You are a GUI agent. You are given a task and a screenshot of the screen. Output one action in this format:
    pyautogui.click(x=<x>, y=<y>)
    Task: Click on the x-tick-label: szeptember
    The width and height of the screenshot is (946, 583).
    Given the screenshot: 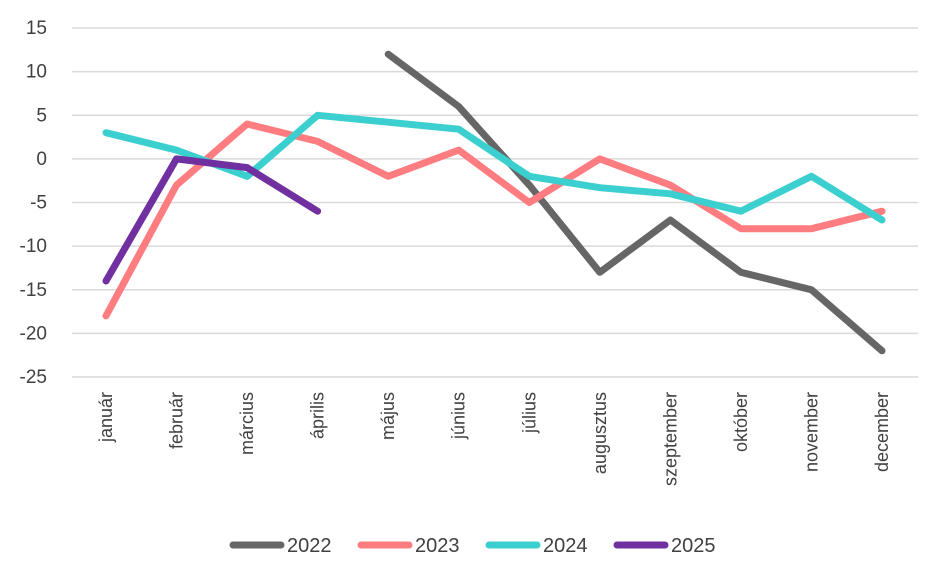 What is the action you would take?
    pyautogui.click(x=670, y=439)
    